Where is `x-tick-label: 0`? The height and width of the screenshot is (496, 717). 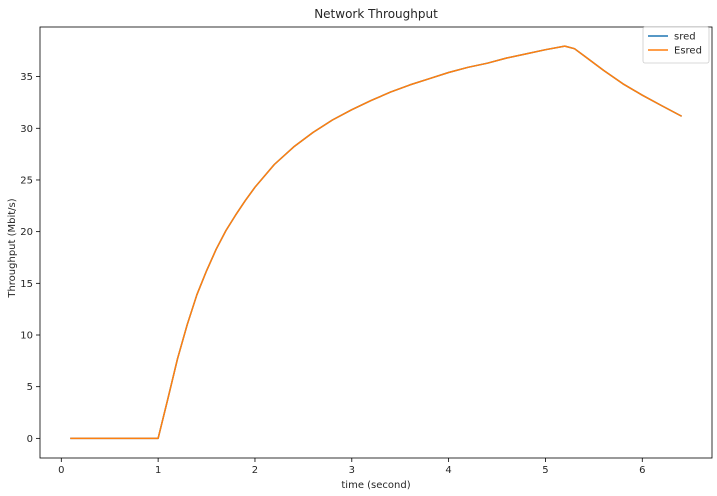 x-tick-label: 0 is located at coordinates (61, 470).